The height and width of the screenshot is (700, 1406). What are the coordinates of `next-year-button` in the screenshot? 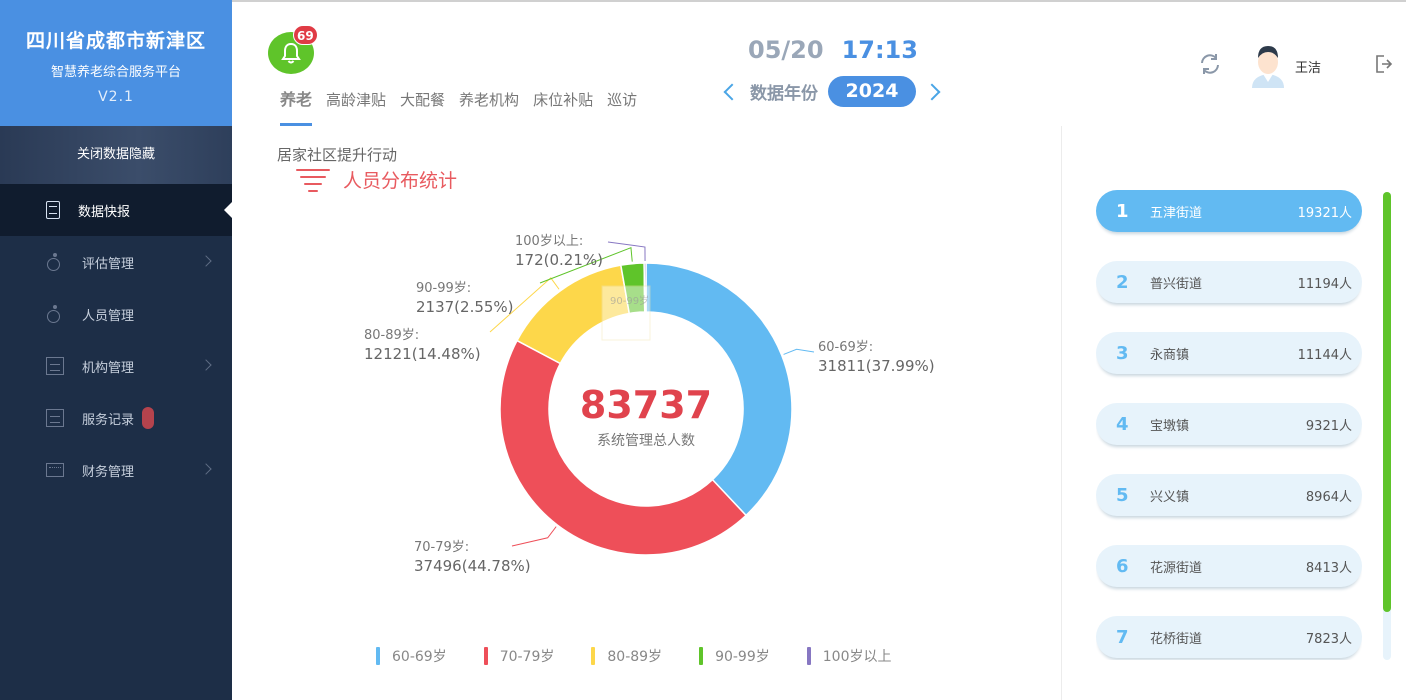 It's located at (932, 91).